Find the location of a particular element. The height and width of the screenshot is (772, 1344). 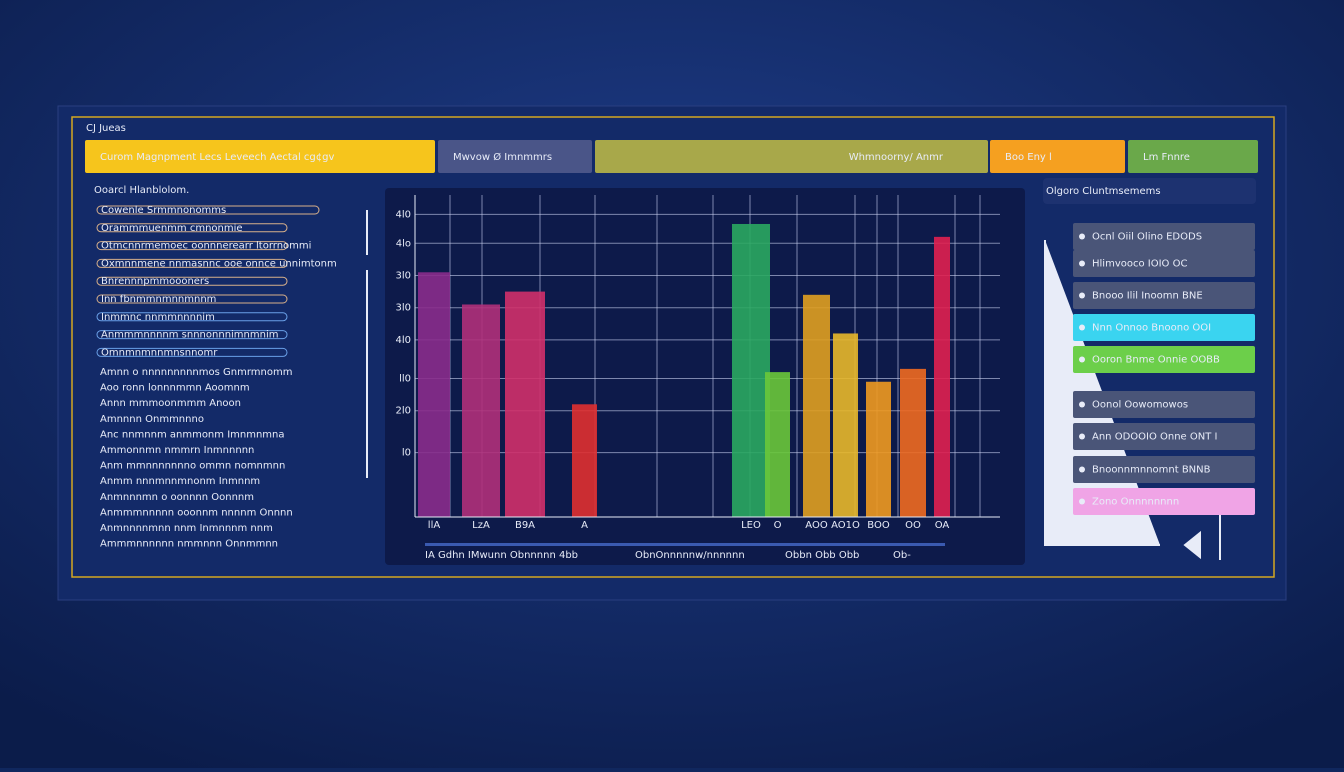

list-item: Anm mmnnnnnnno ommn nomnmnn is located at coordinates (192, 466).